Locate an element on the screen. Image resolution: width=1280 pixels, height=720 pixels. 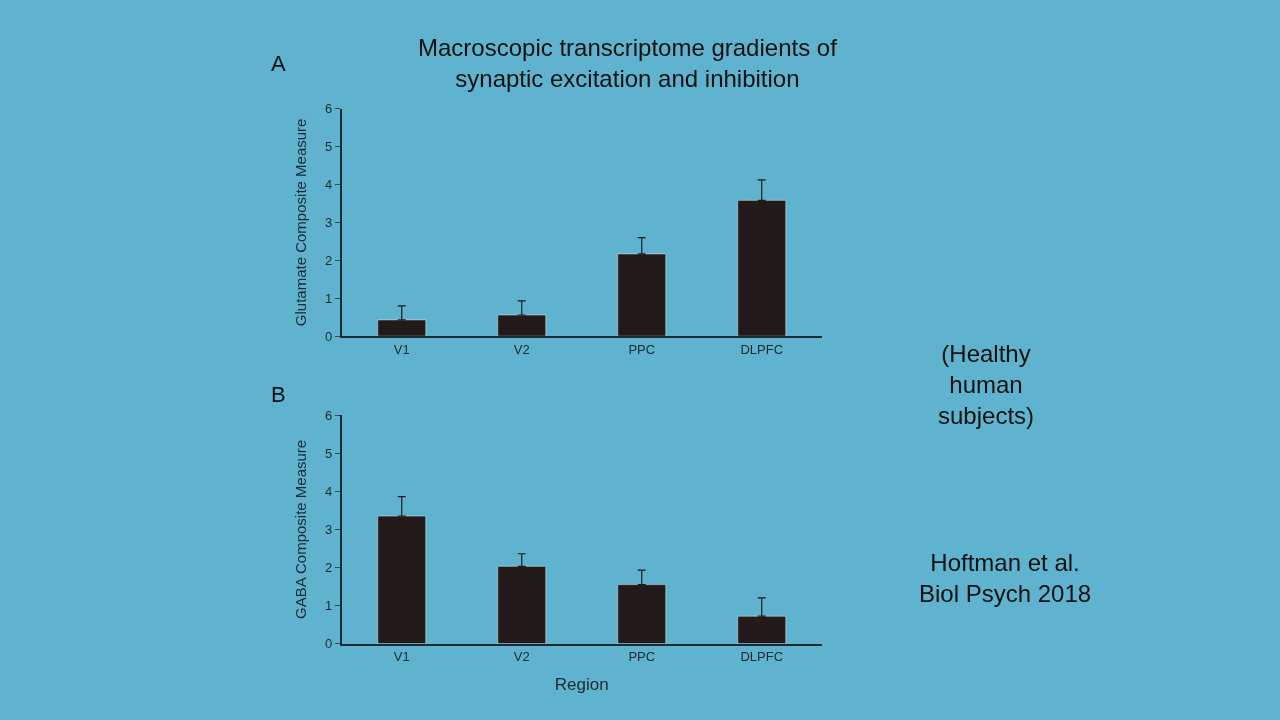
y-axis-title: Glutamate Composite Measure is located at coordinates (300, 222).